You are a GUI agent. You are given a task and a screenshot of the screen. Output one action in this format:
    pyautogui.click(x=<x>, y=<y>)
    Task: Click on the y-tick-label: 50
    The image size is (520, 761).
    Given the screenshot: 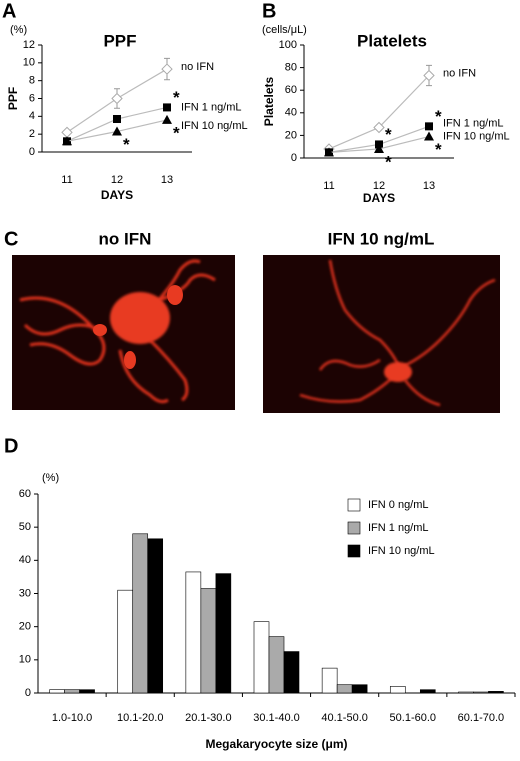 What is the action you would take?
    pyautogui.click(x=25, y=527)
    